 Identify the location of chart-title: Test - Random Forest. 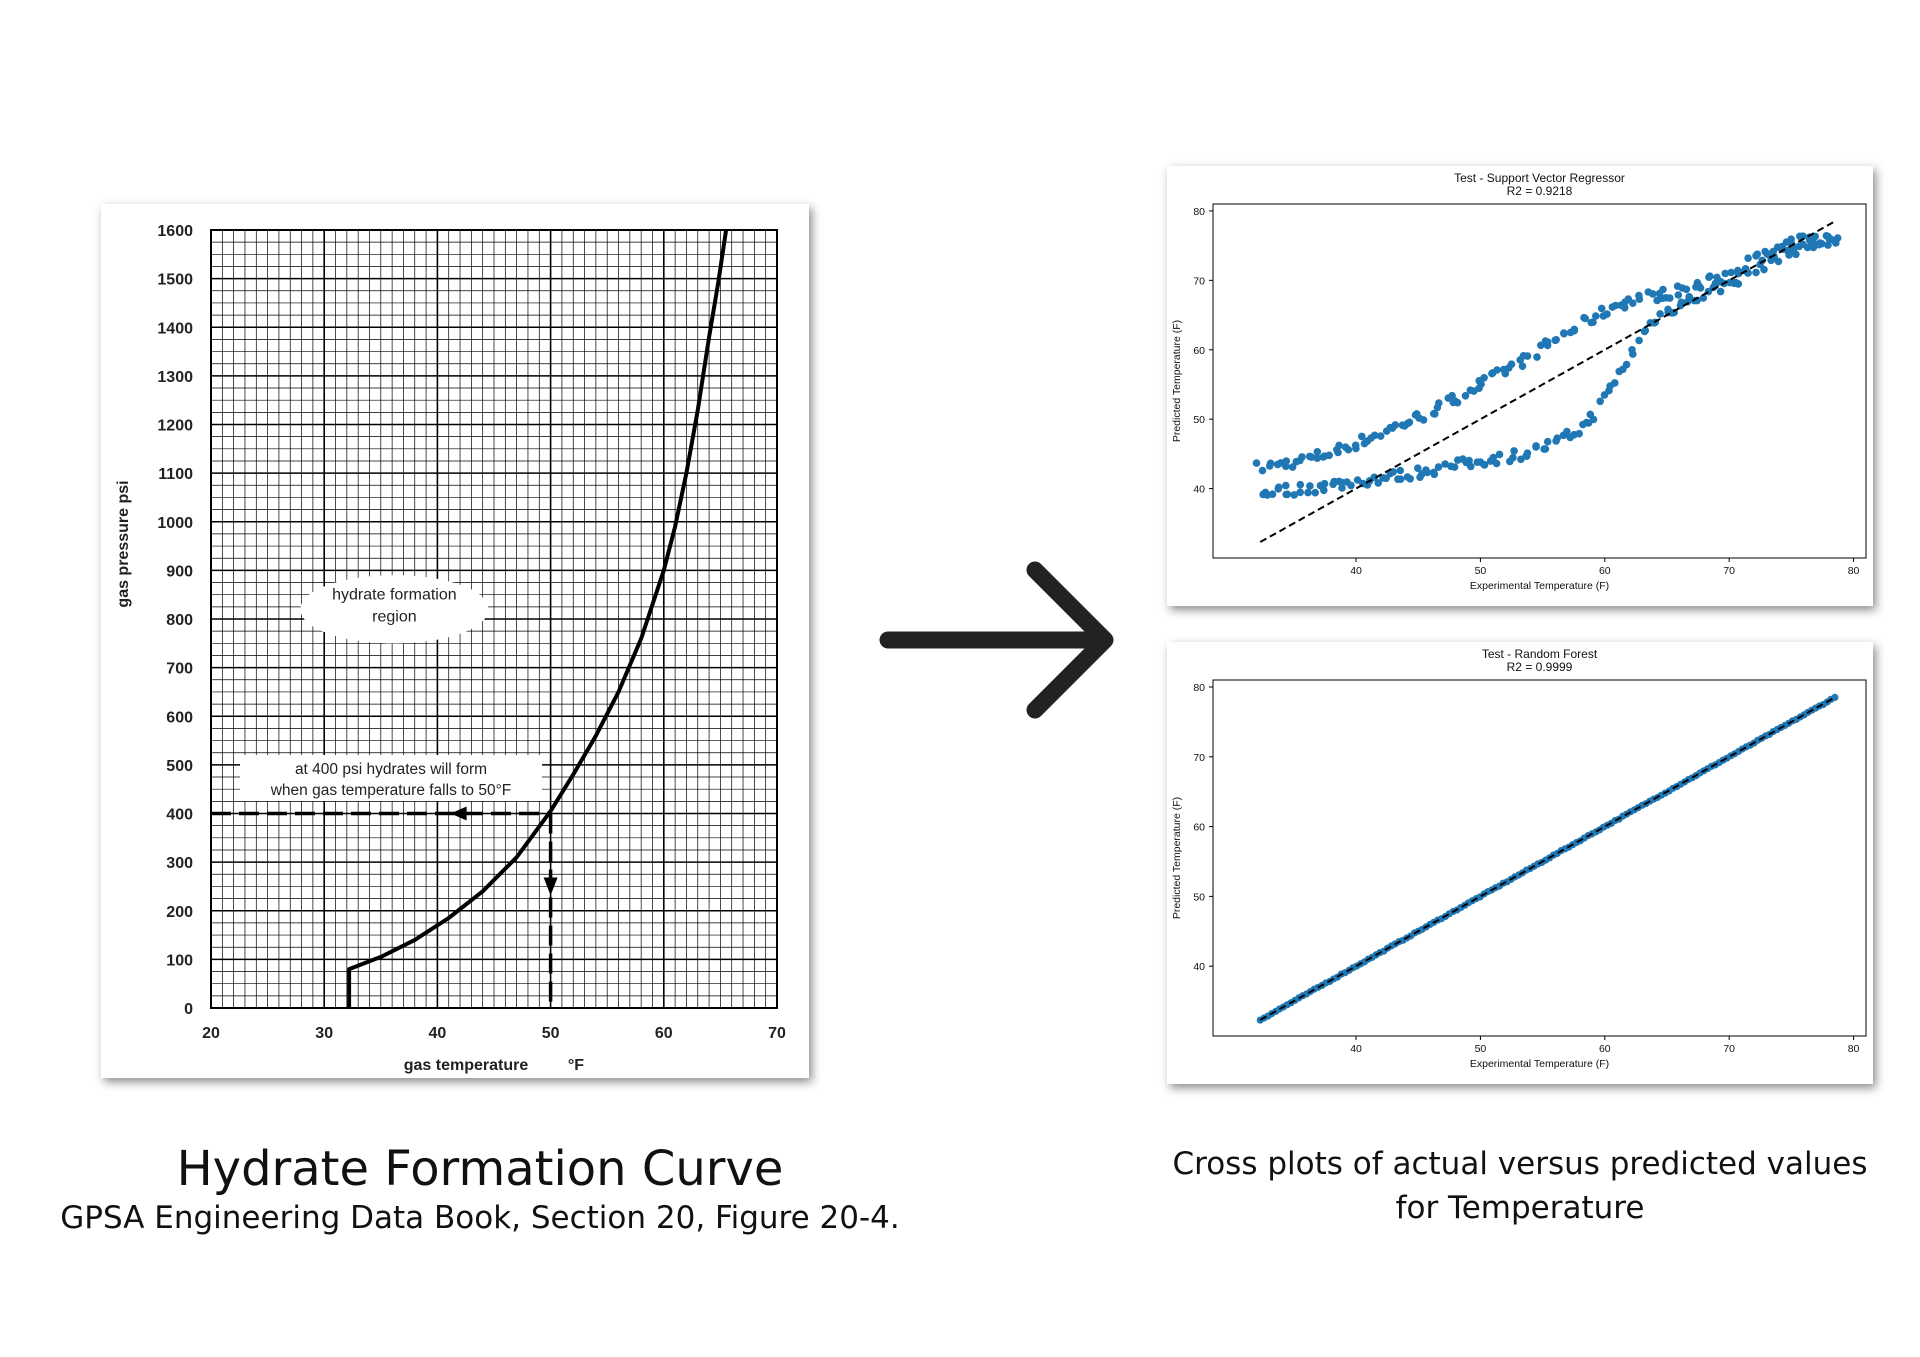
(1540, 654).